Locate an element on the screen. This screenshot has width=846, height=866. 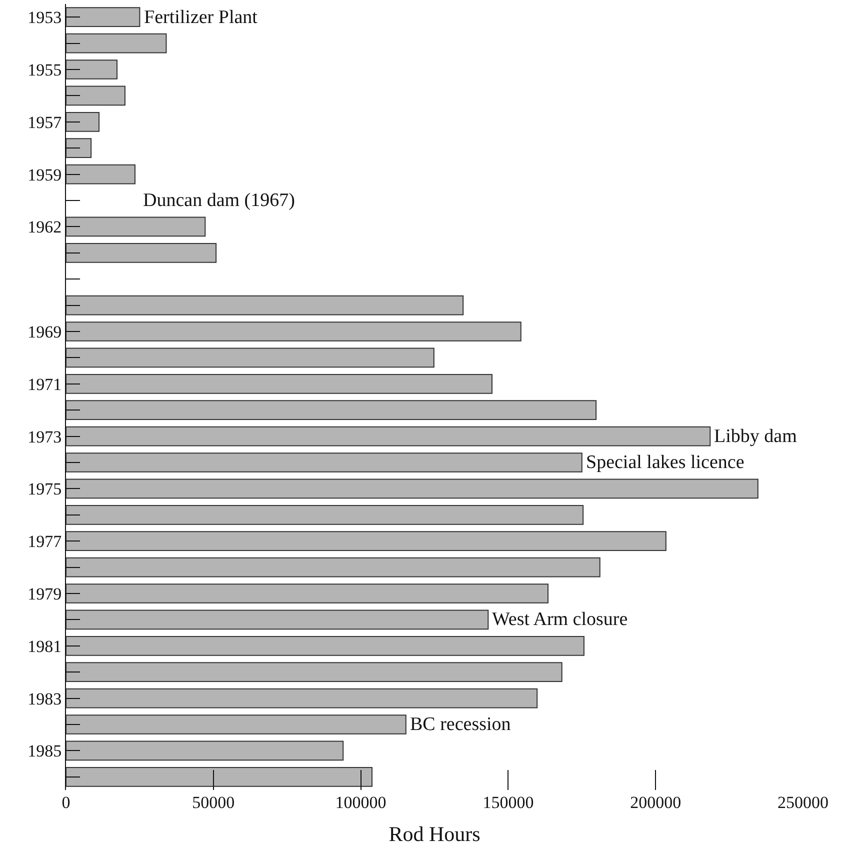
annotation: Libby dam is located at coordinates (756, 436).